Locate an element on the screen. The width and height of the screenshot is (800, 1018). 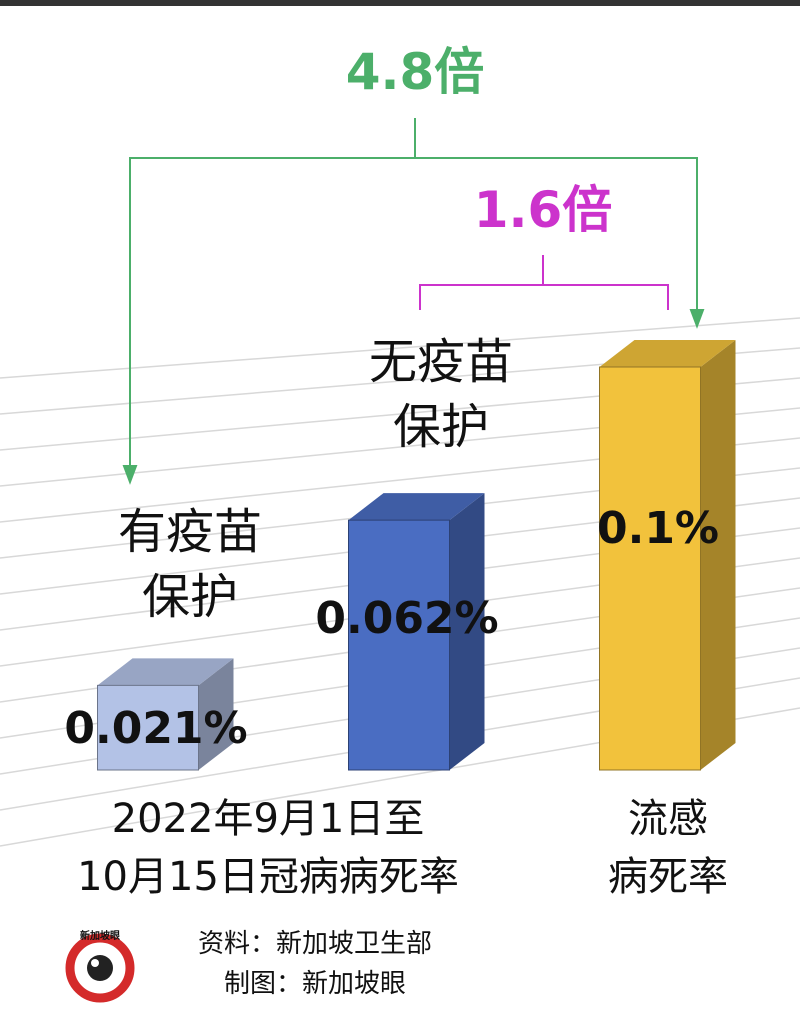
group-label: 2022年9月1日至 10月15日冠病病死率 is located at coordinates (268, 848).